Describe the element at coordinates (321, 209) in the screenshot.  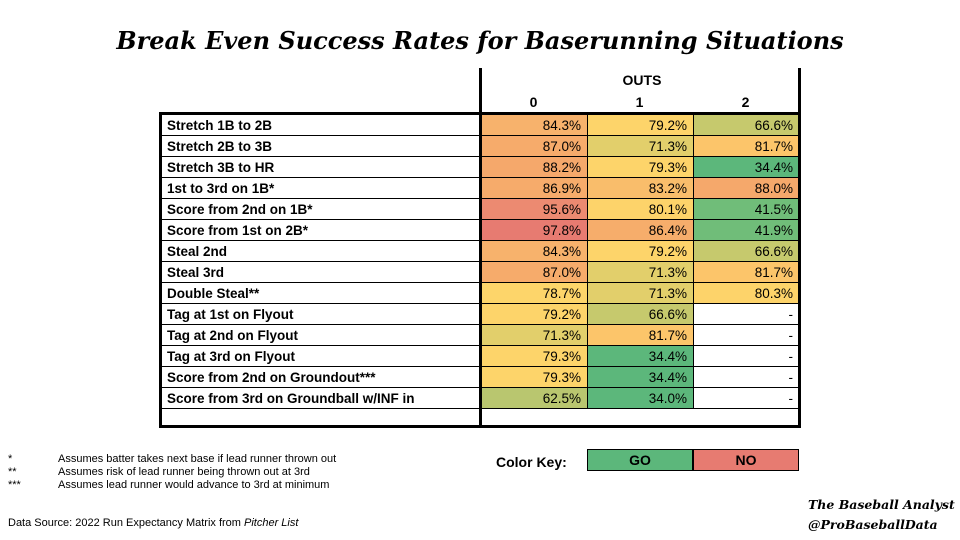
I see `row-label: Score from 2nd on 1B*` at that location.